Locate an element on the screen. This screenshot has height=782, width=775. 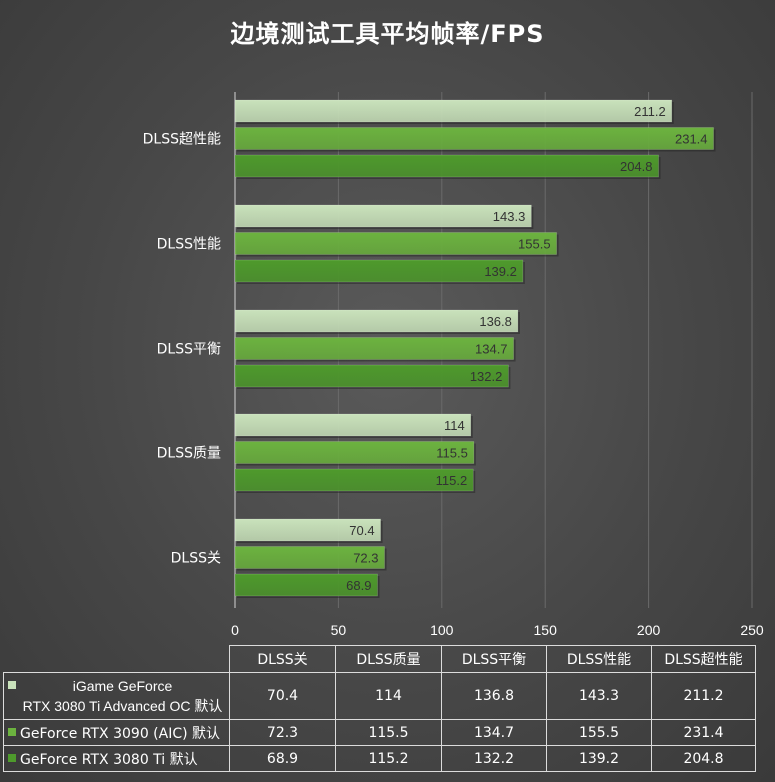
x-tick-label: 200 is located at coordinates (649, 630).